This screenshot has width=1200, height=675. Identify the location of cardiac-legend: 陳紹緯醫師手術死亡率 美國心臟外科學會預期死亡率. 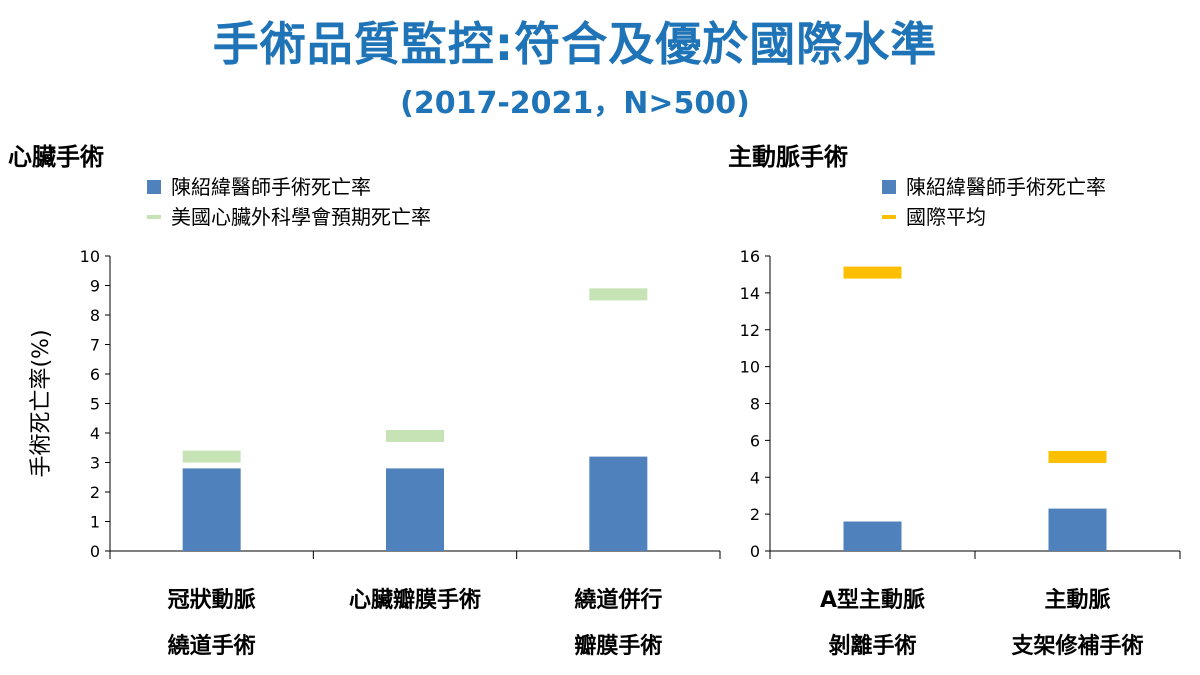
(289, 202).